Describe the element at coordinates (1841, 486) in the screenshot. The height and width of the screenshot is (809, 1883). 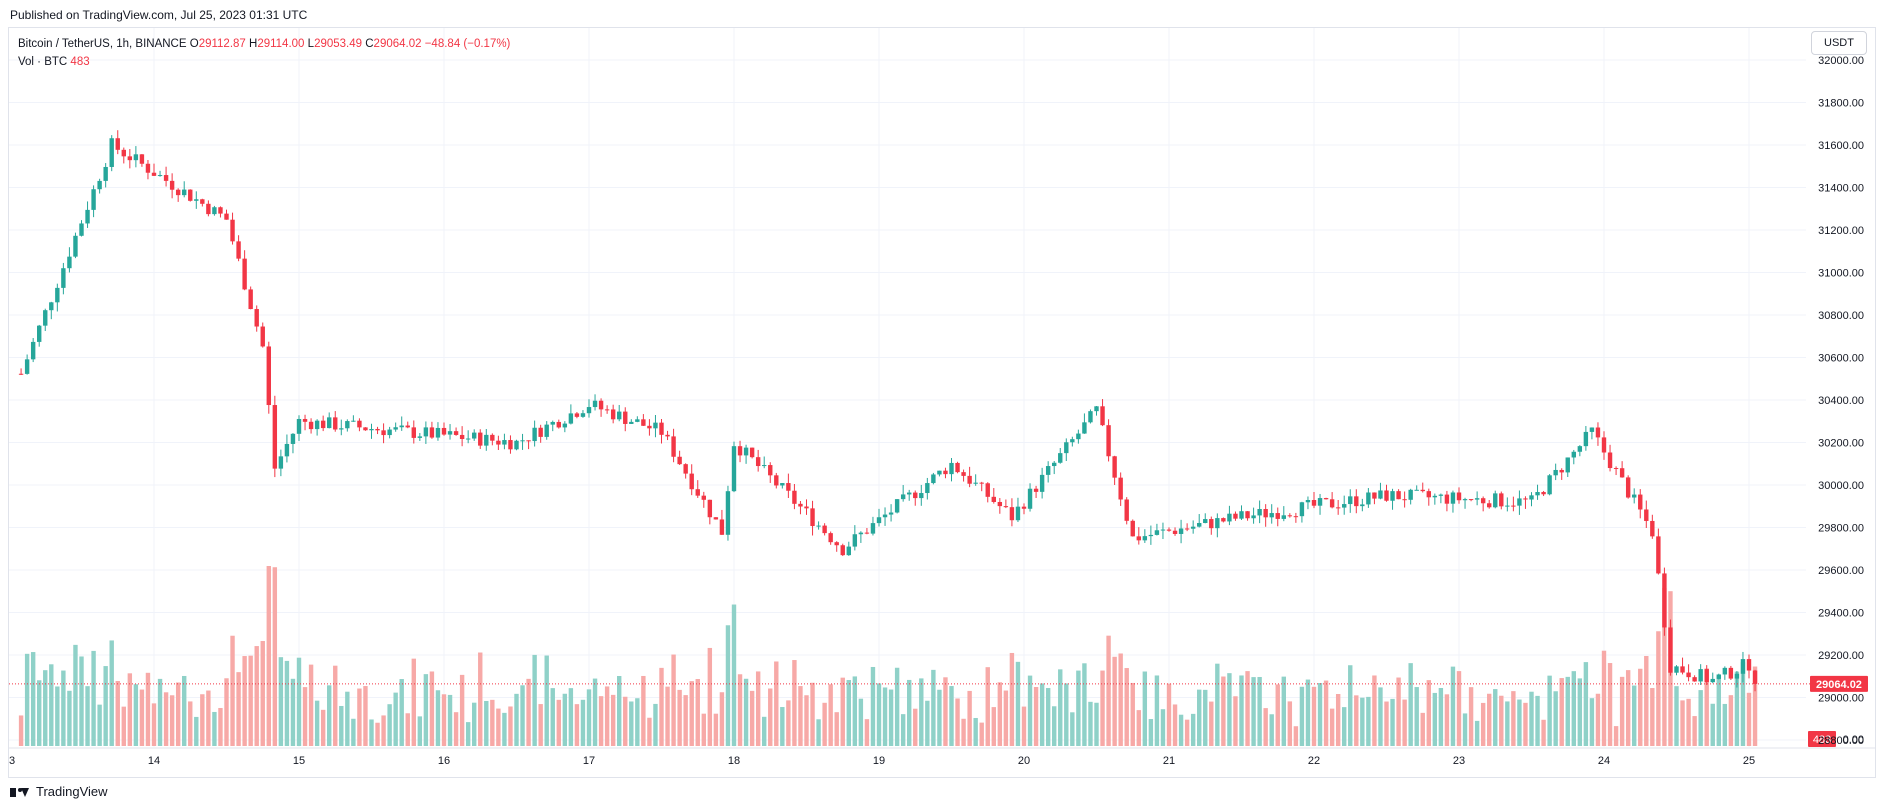
I see `y-tick-label: 30000.00` at that location.